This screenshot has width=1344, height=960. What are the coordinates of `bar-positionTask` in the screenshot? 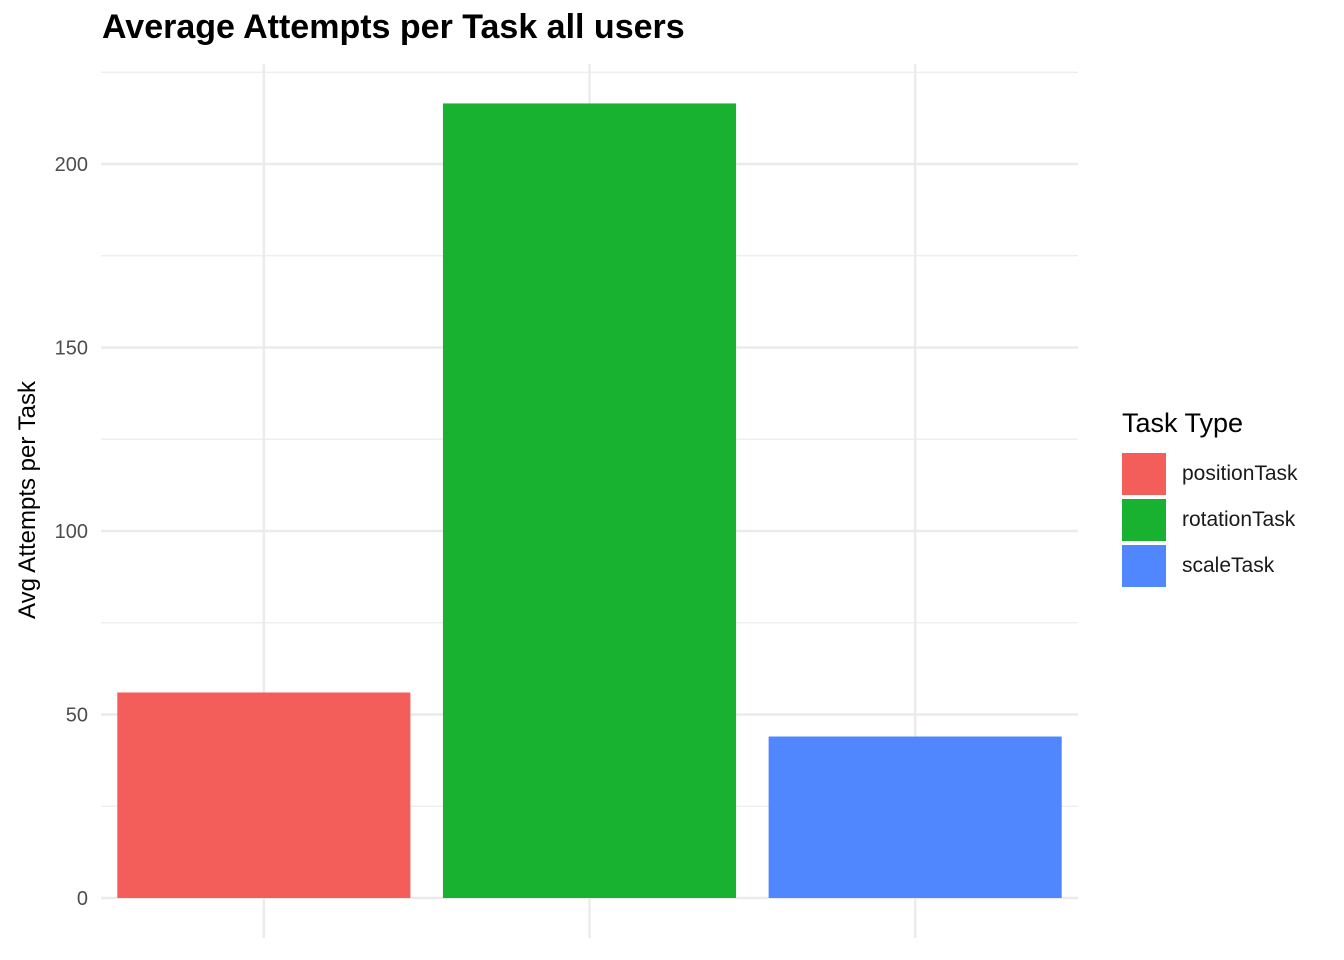 It's located at (264, 795).